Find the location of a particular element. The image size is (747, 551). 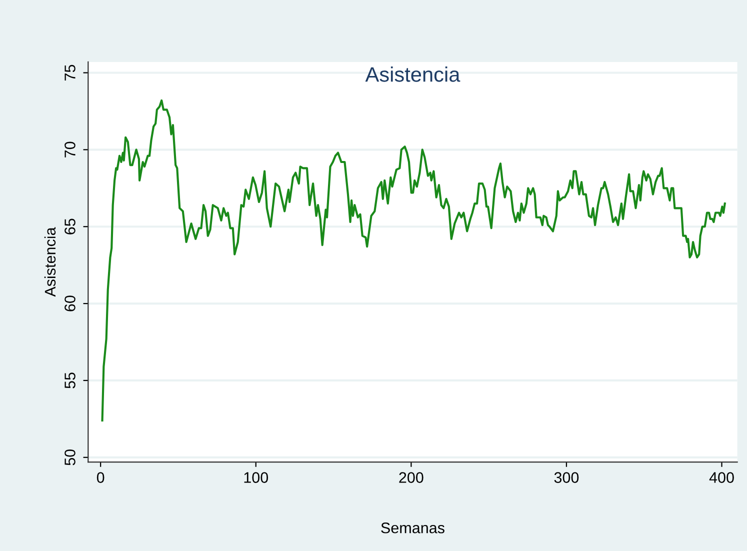

x-tick-label: 0 is located at coordinates (100, 477).